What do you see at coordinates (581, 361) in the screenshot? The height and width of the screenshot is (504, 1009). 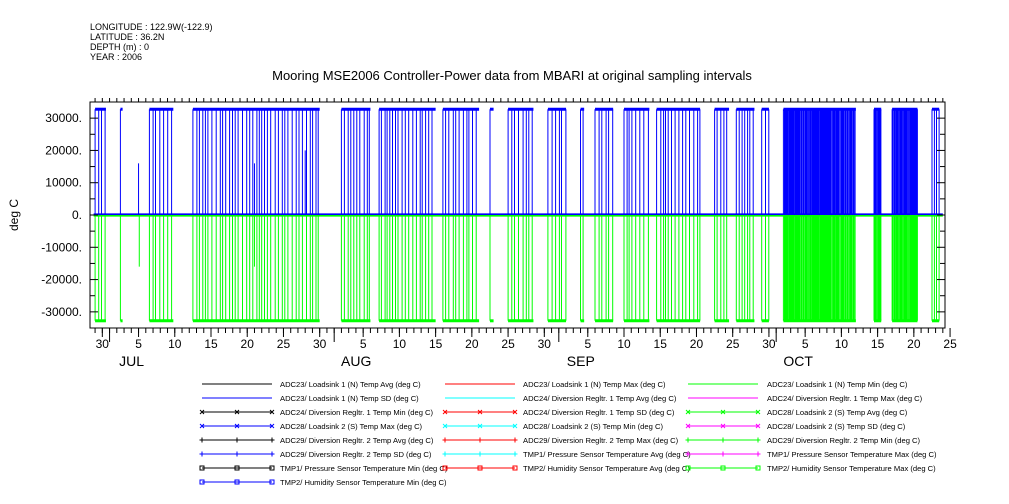 I see `x-month-label: SEP` at bounding box center [581, 361].